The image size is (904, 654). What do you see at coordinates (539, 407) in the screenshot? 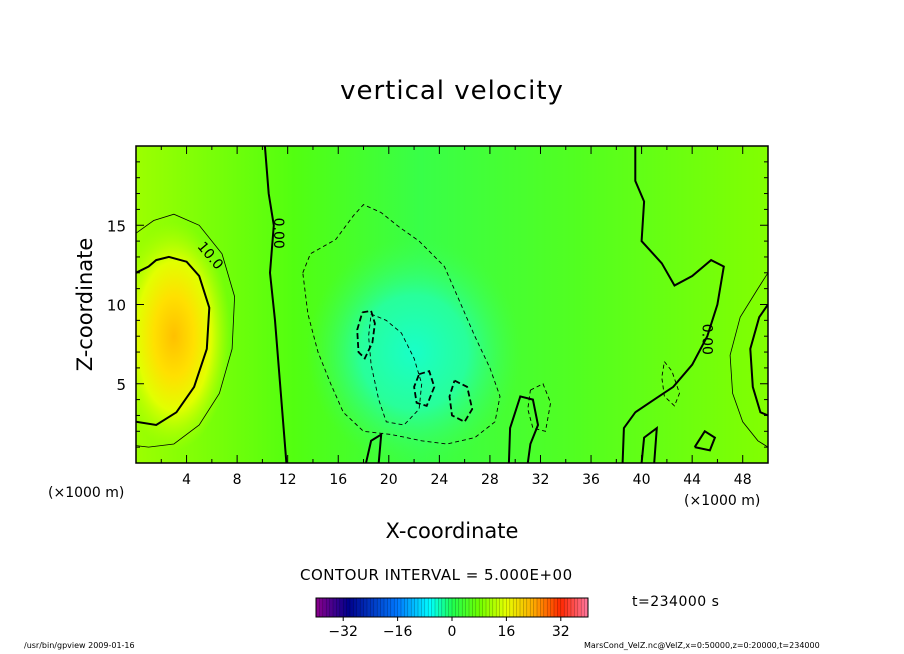
I see `contour-neg5-small` at bounding box center [539, 407].